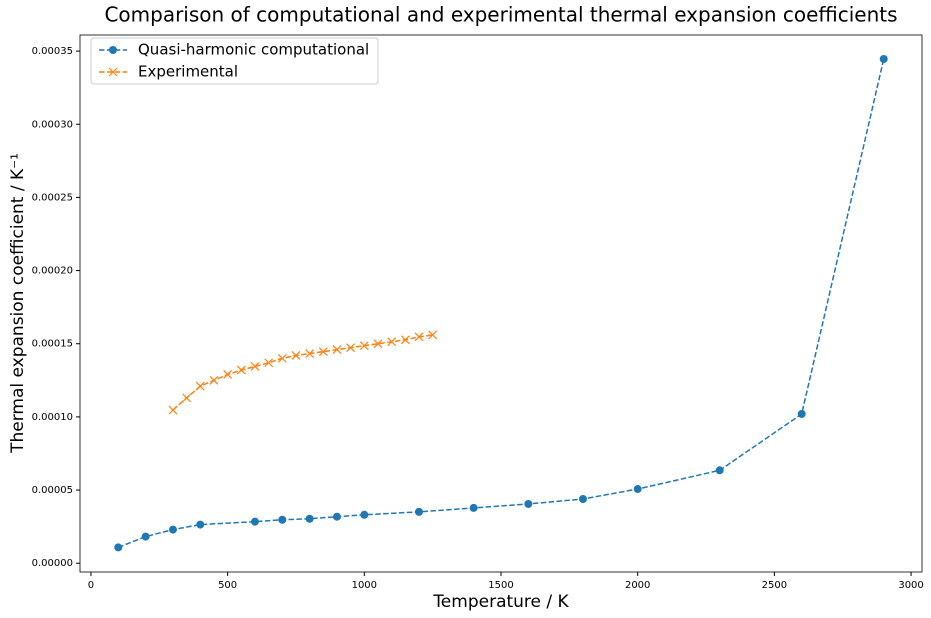  Describe the element at coordinates (500, 585) in the screenshot. I see `x-tick-label: 1500` at that location.